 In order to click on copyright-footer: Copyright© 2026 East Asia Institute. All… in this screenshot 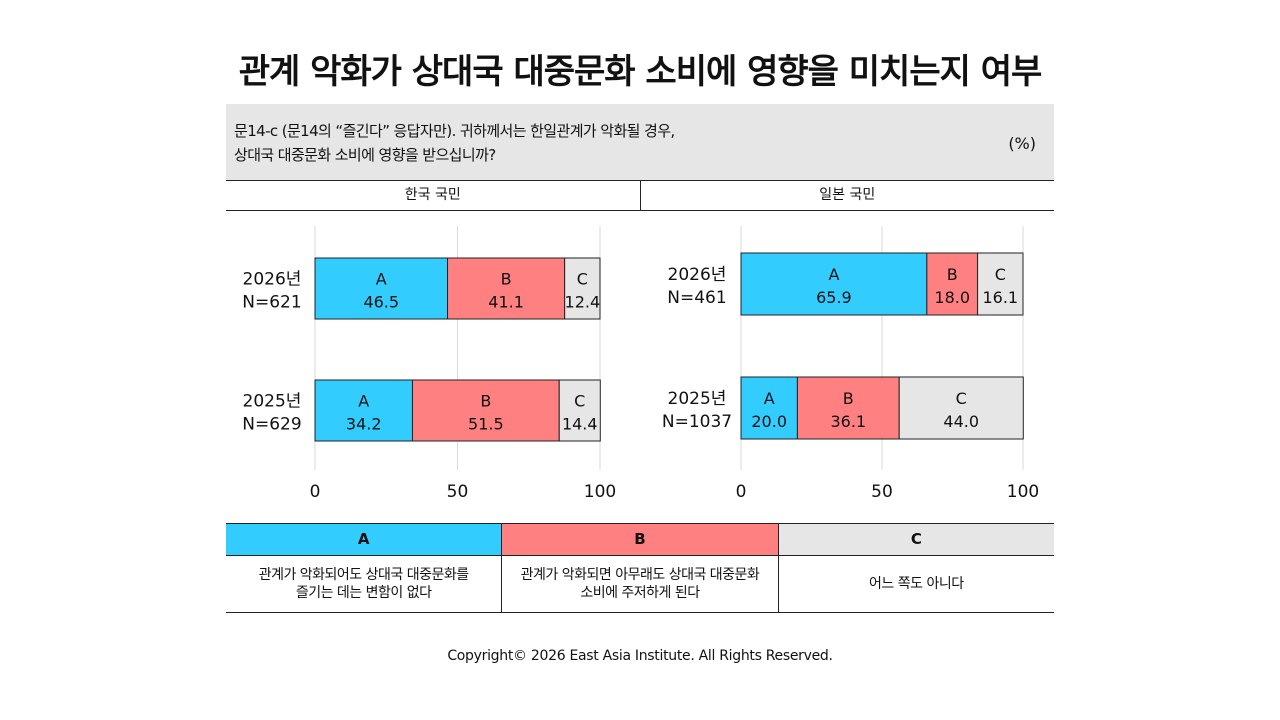, I will do `click(640, 656)`.